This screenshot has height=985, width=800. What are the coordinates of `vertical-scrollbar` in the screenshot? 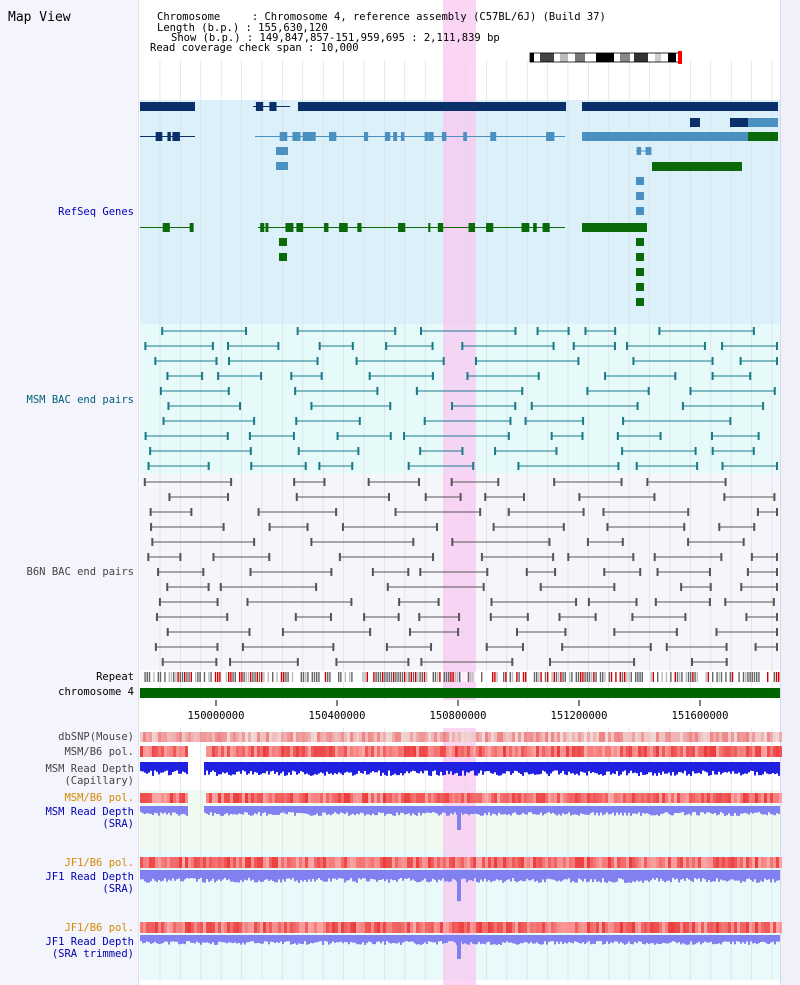 It's located at (790, 492).